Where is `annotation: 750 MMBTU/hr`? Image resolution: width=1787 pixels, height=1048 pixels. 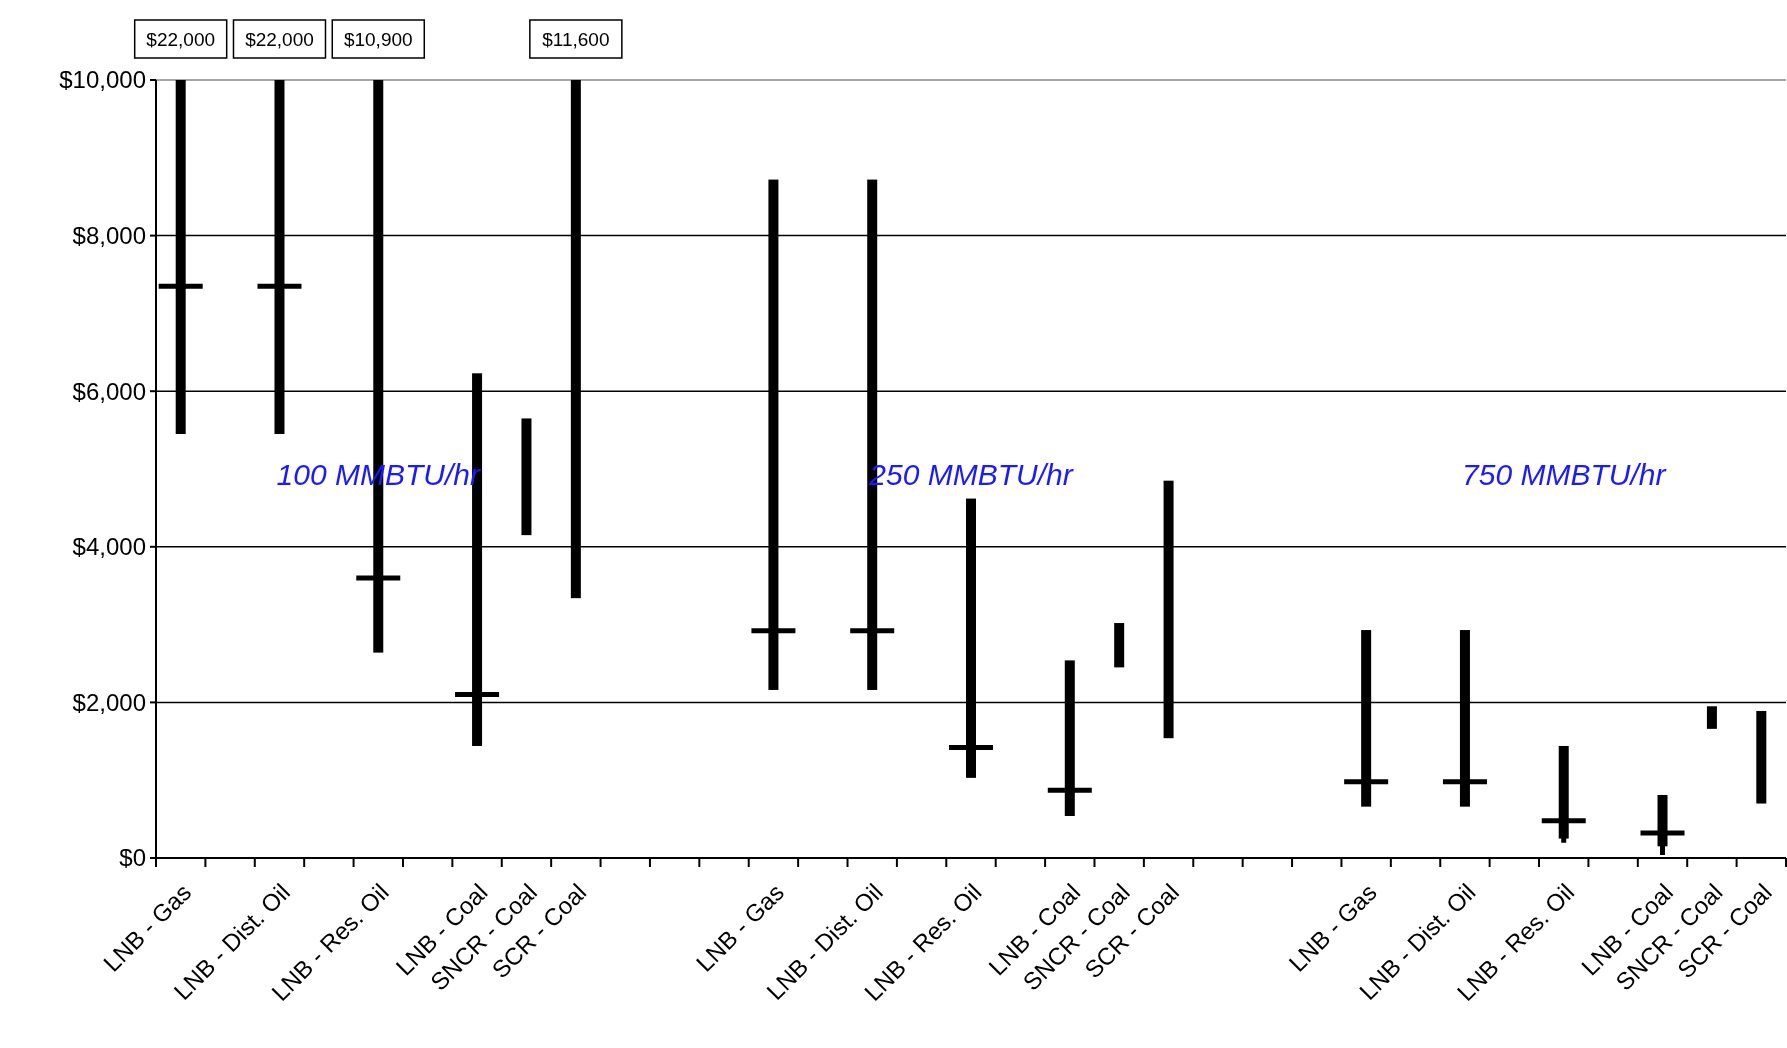 annotation: 750 MMBTU/hr is located at coordinates (1564, 474).